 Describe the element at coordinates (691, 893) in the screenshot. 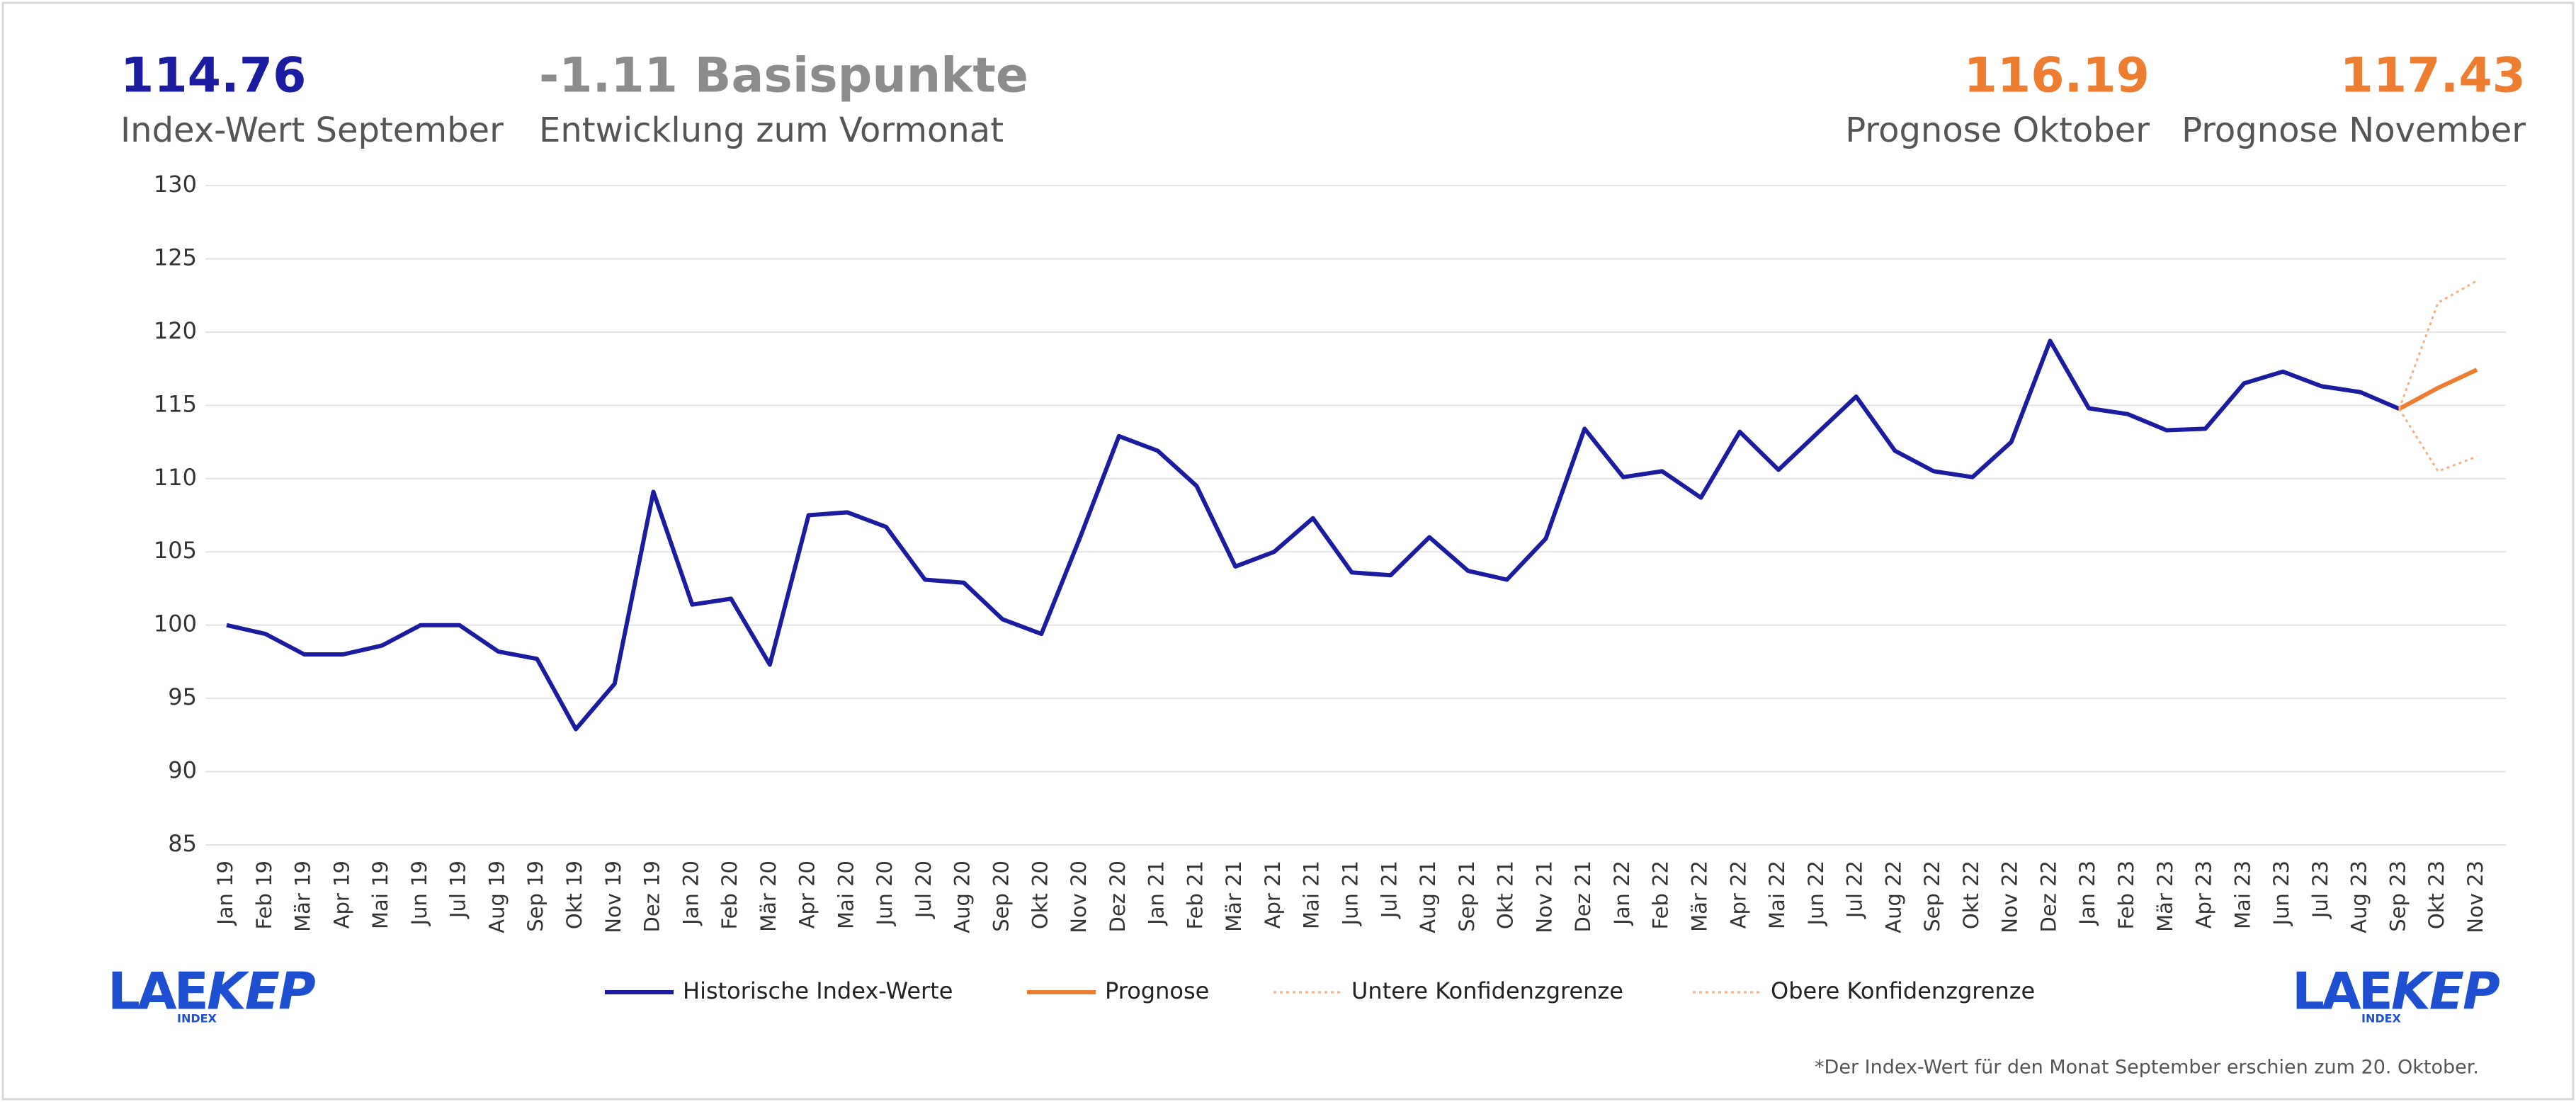

I see `x-tick-label: Jan 20` at that location.